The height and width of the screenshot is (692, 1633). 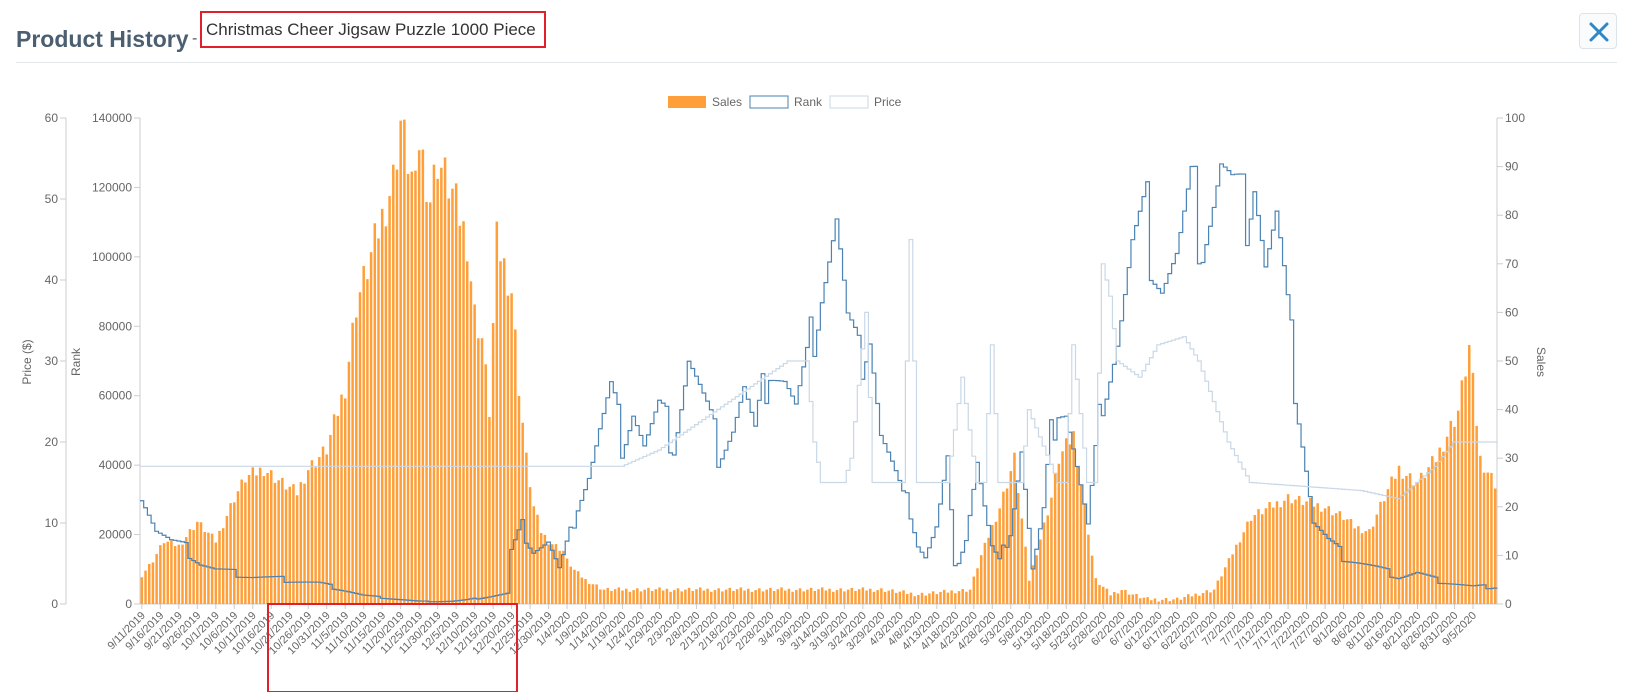 I want to click on sales-tick-label: 20, so click(x=1512, y=507).